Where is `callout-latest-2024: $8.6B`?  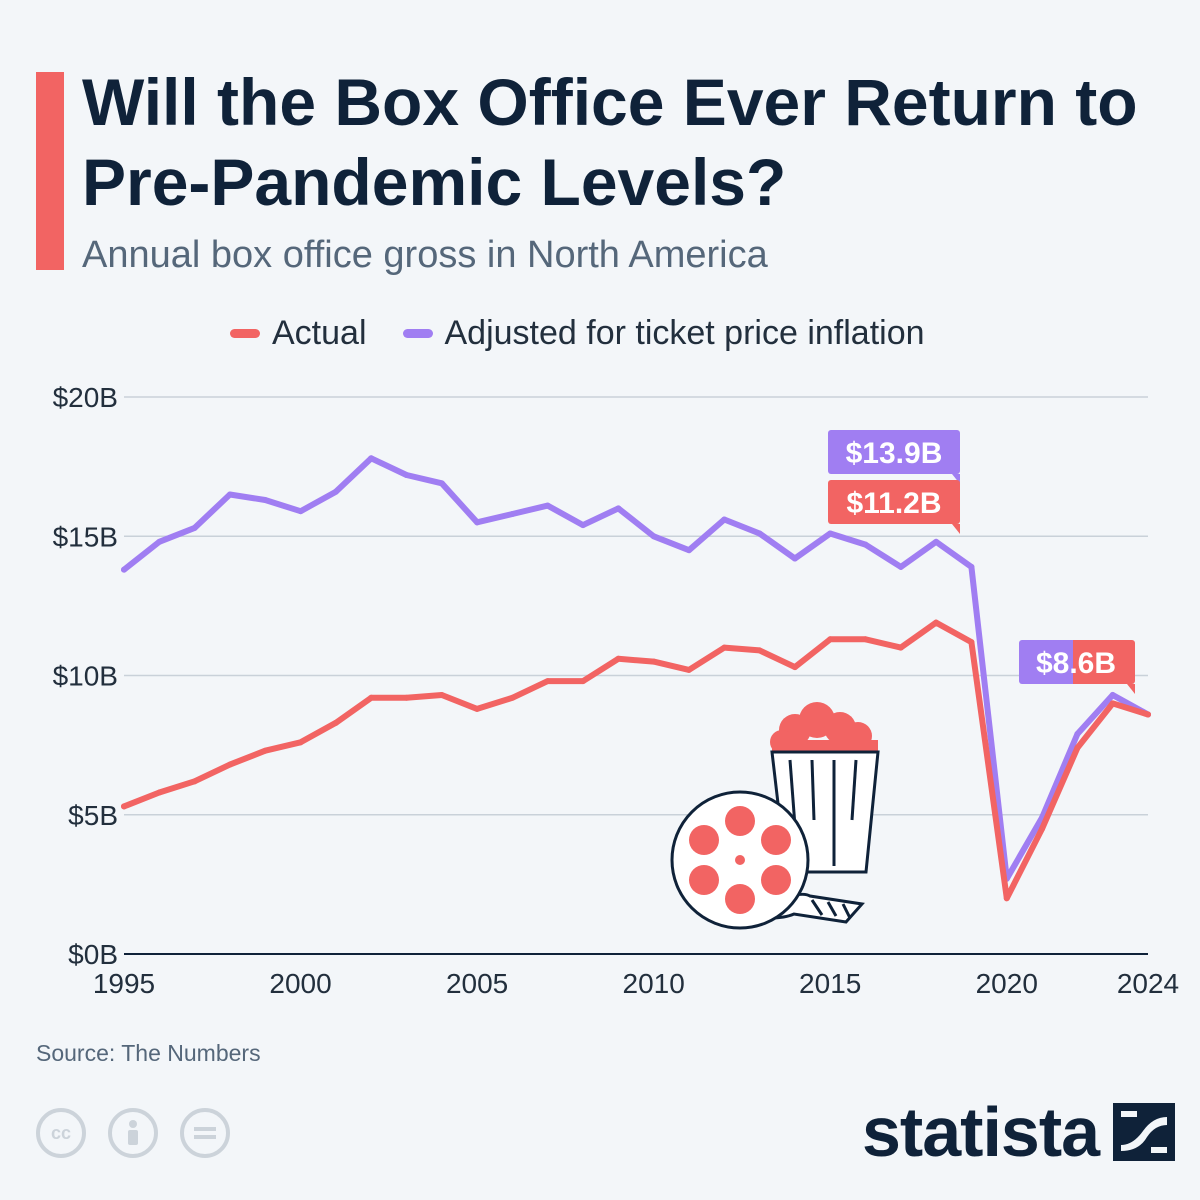 callout-latest-2024: $8.6B is located at coordinates (1077, 667).